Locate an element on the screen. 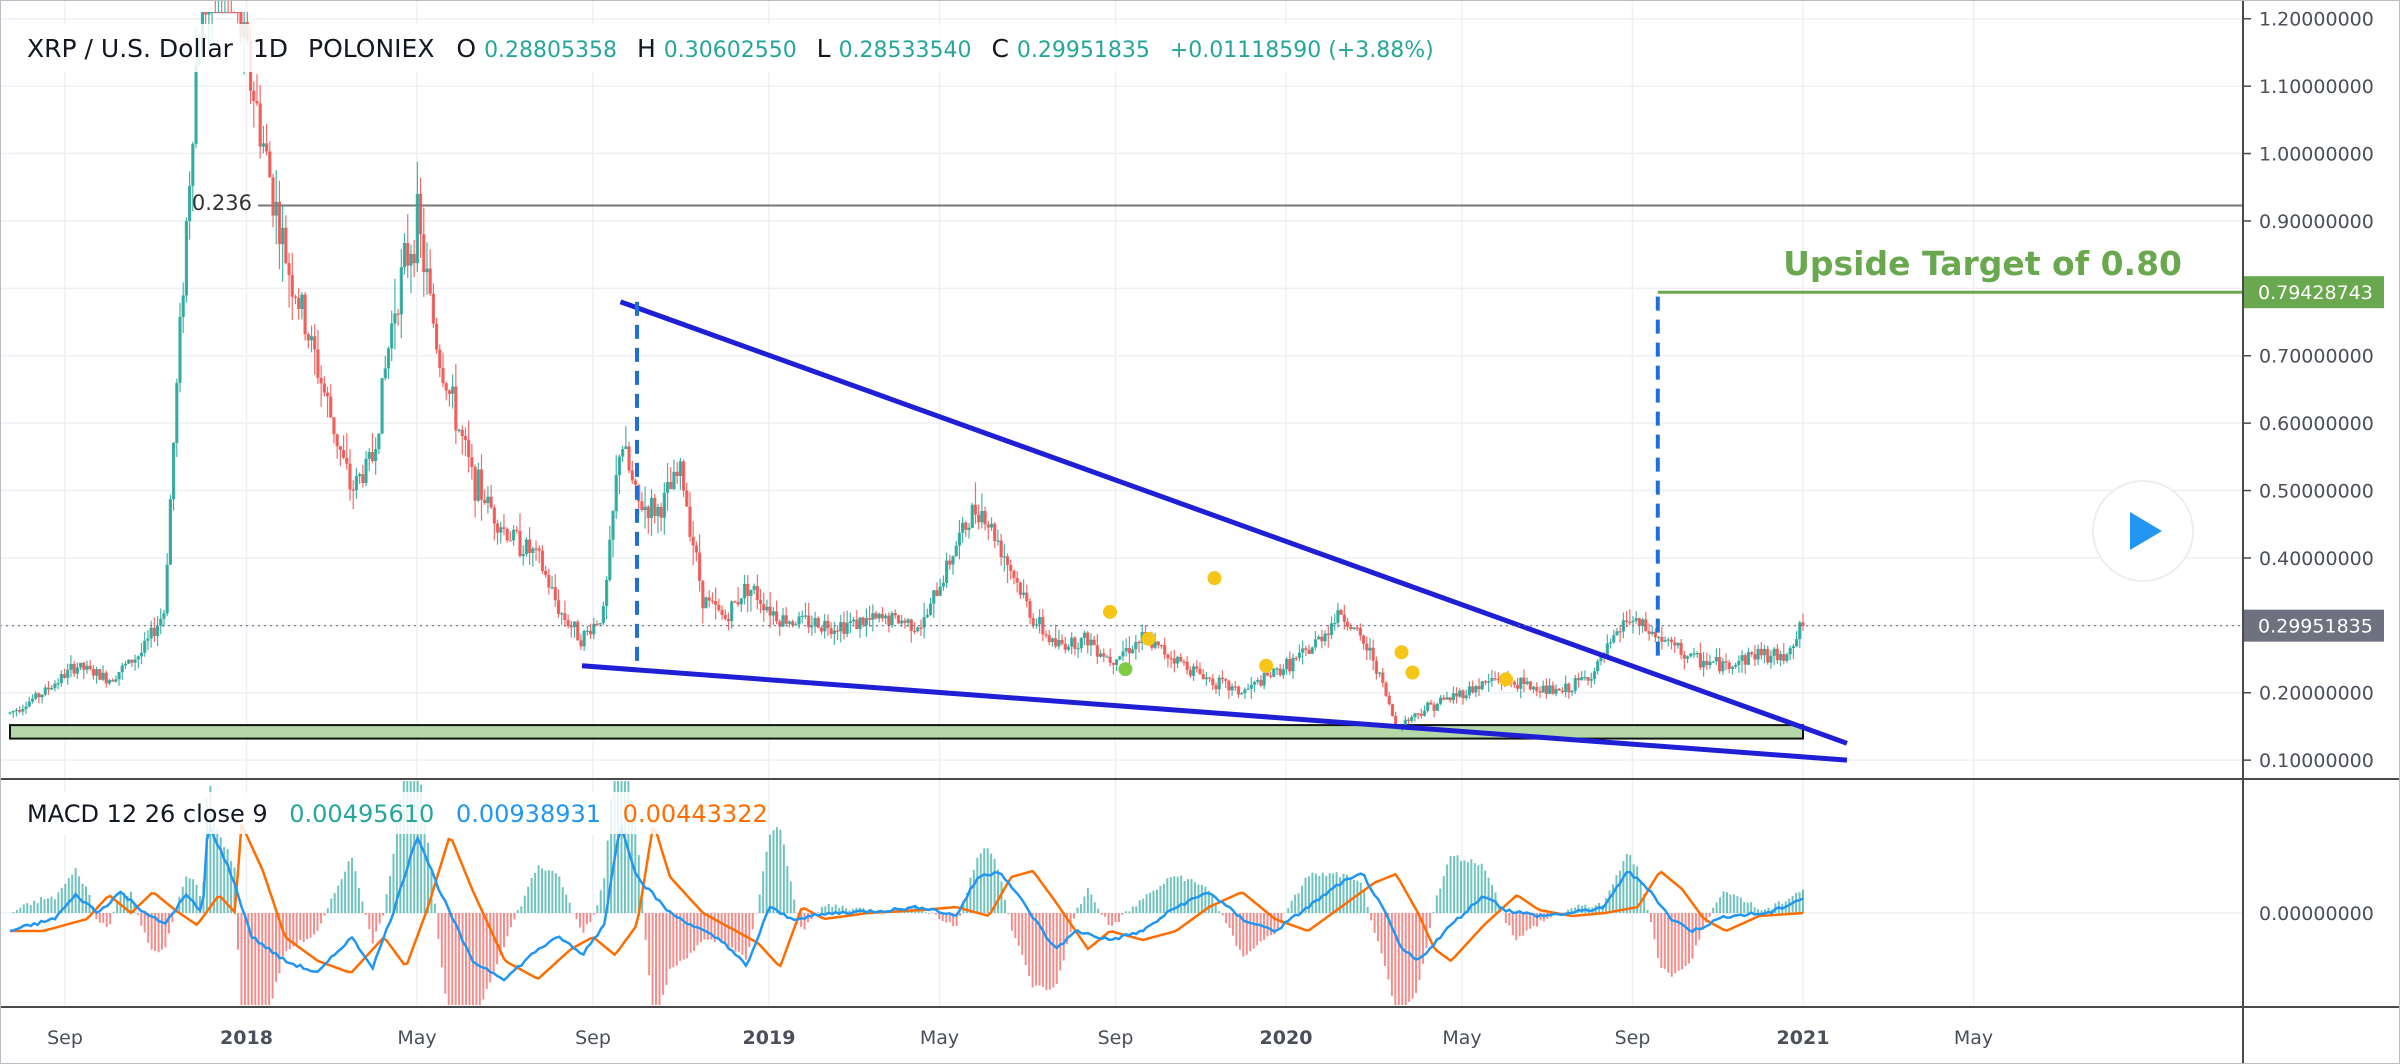  play-icon is located at coordinates (2146, 531).